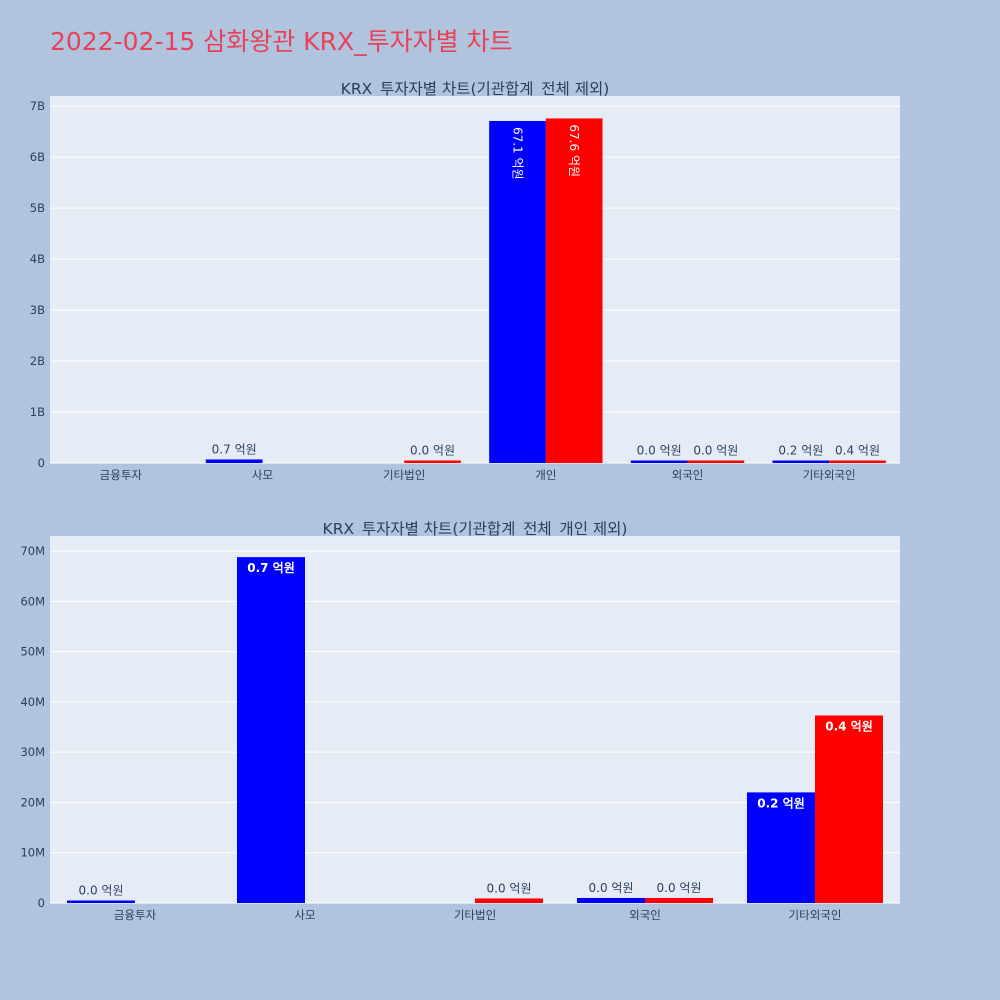 Image resolution: width=1000 pixels, height=1000 pixels. I want to click on page-title: 2022-02-15 삼화왕관 KRX_투자자별 차트, so click(281, 41).